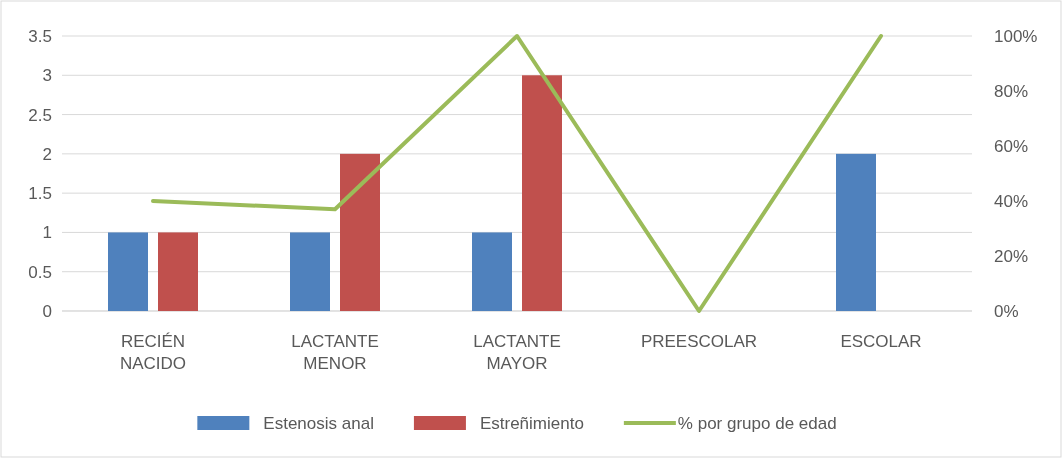 This screenshot has height=459, width=1063. Describe the element at coordinates (47, 76) in the screenshot. I see `y-tick-label: 3` at that location.